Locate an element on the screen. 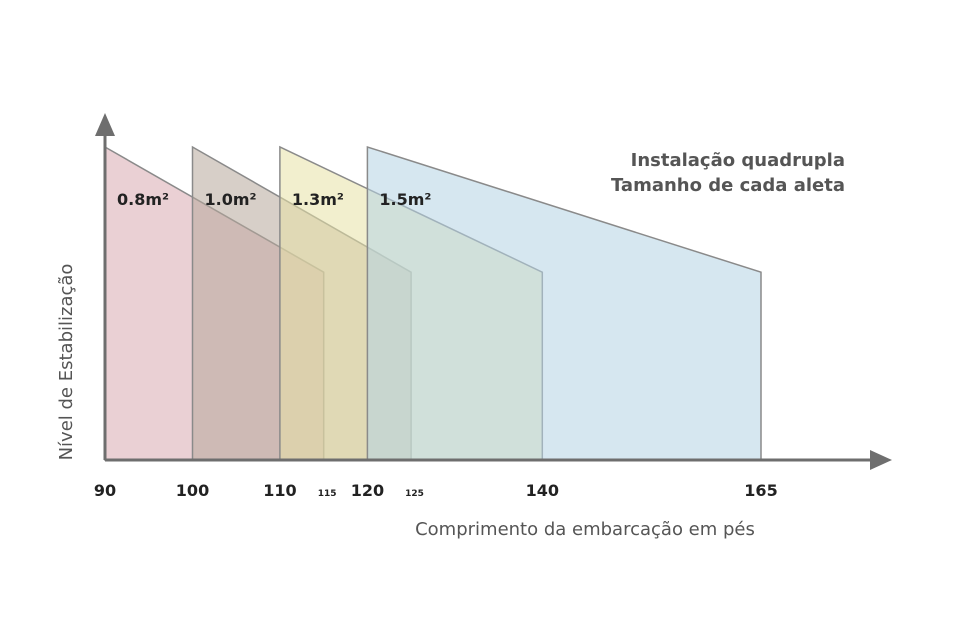 The height and width of the screenshot is (644, 960). x-tick-125: 125 is located at coordinates (414, 494).